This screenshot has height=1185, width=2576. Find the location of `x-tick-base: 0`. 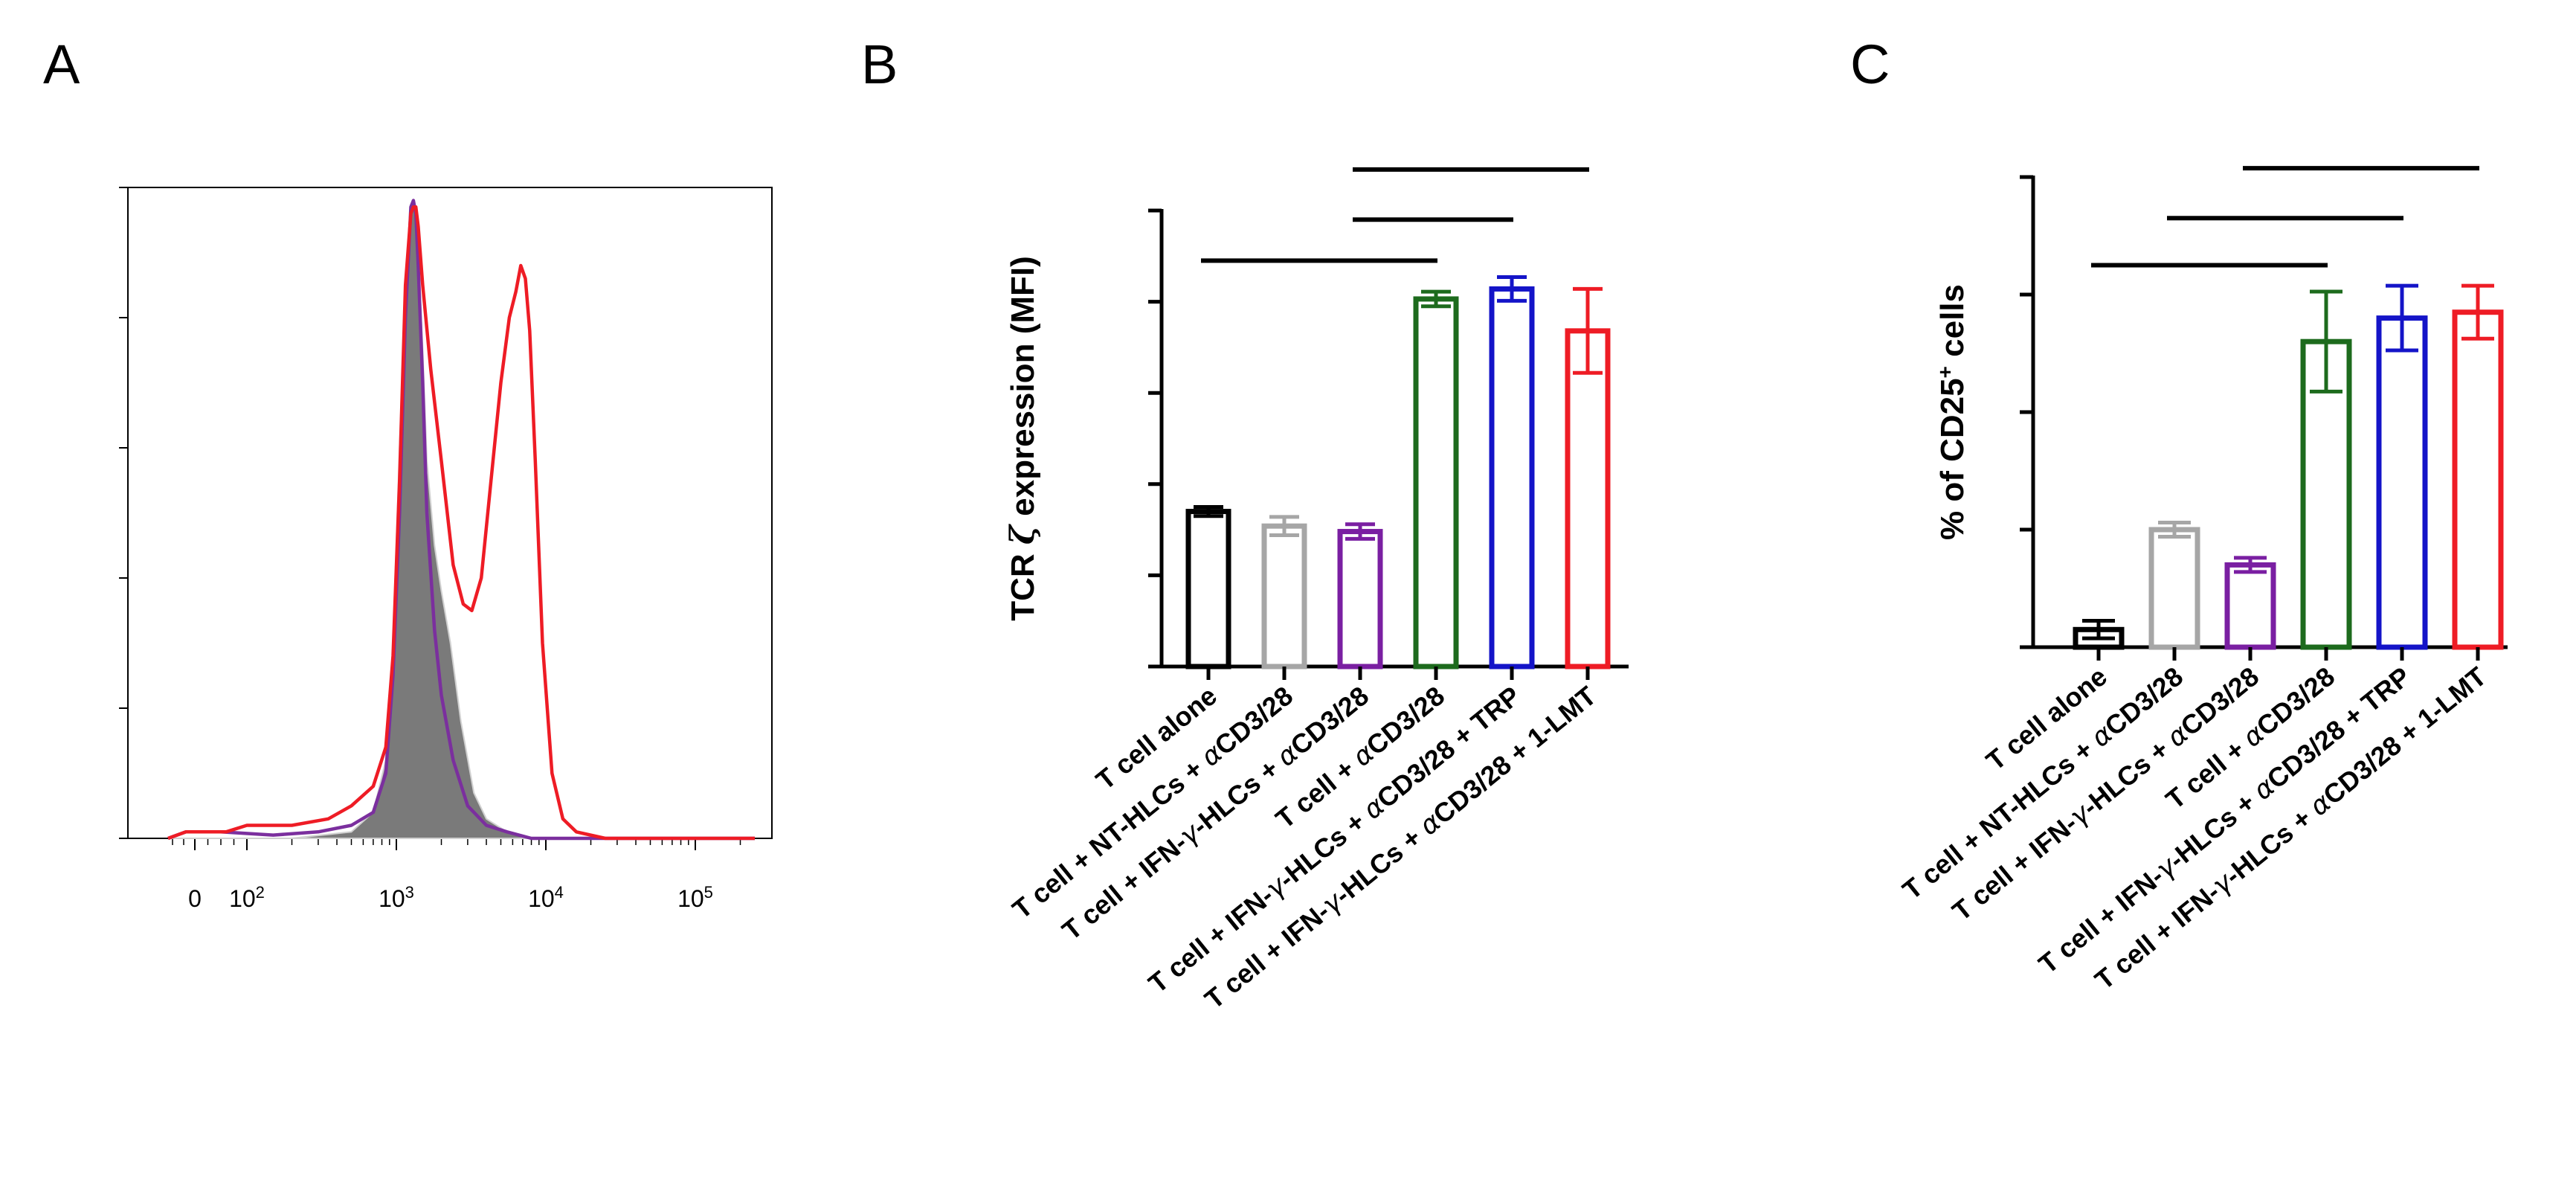

x-tick-base: 0 is located at coordinates (195, 898).